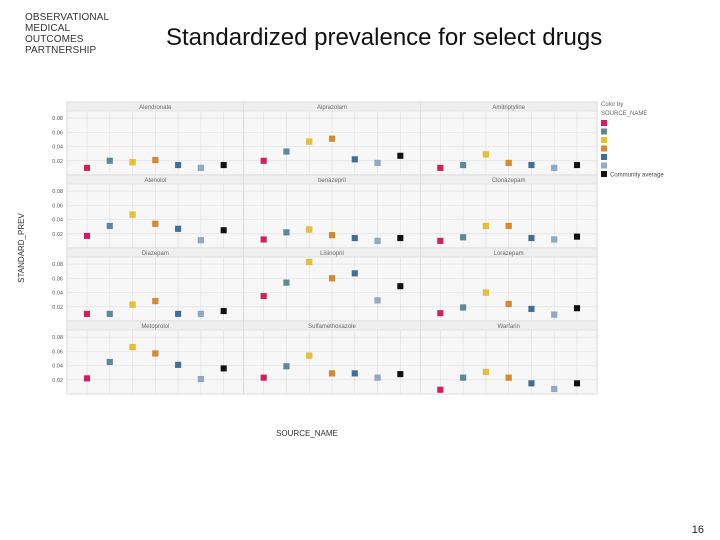 Image resolution: width=720 pixels, height=540 pixels. Describe the element at coordinates (509, 181) in the screenshot. I see `panel-title: Clonazepam` at that location.